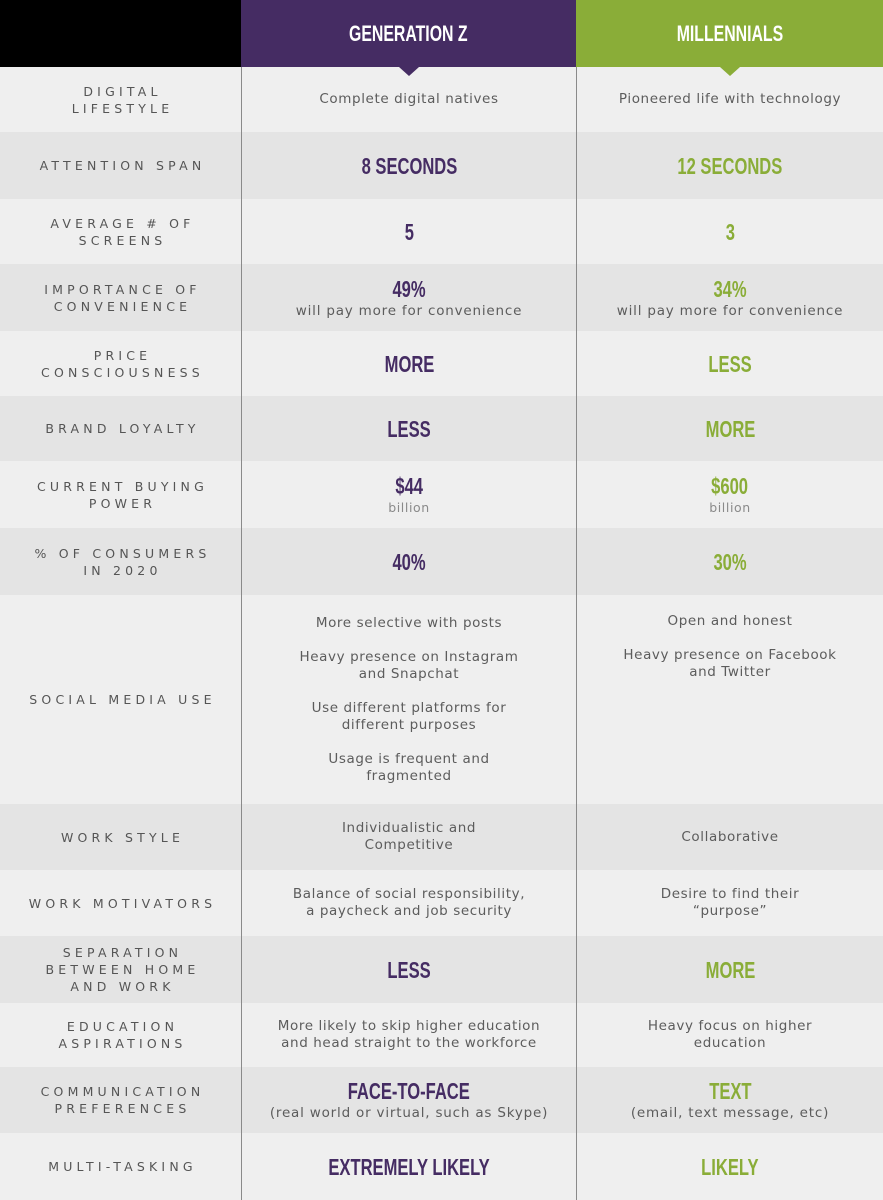 This screenshot has width=883, height=1200. What do you see at coordinates (730, 1166) in the screenshot?
I see `highlight-value: LIKELY` at bounding box center [730, 1166].